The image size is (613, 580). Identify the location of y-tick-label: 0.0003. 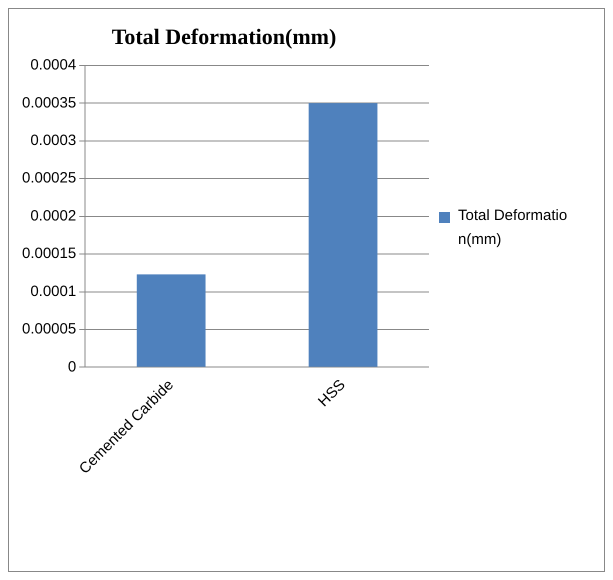
(53, 140).